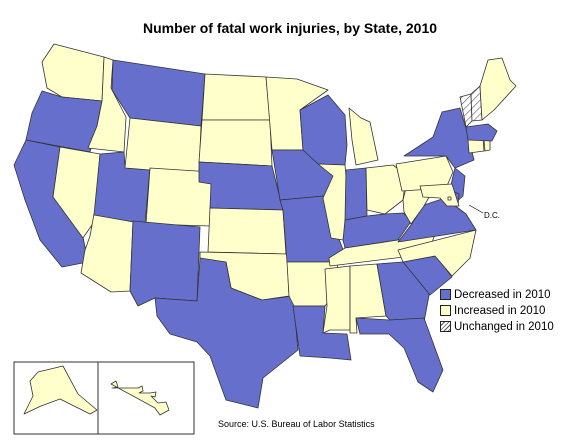 This screenshot has height=448, width=580. Describe the element at coordinates (363, 136) in the screenshot. I see `state-mi` at that location.